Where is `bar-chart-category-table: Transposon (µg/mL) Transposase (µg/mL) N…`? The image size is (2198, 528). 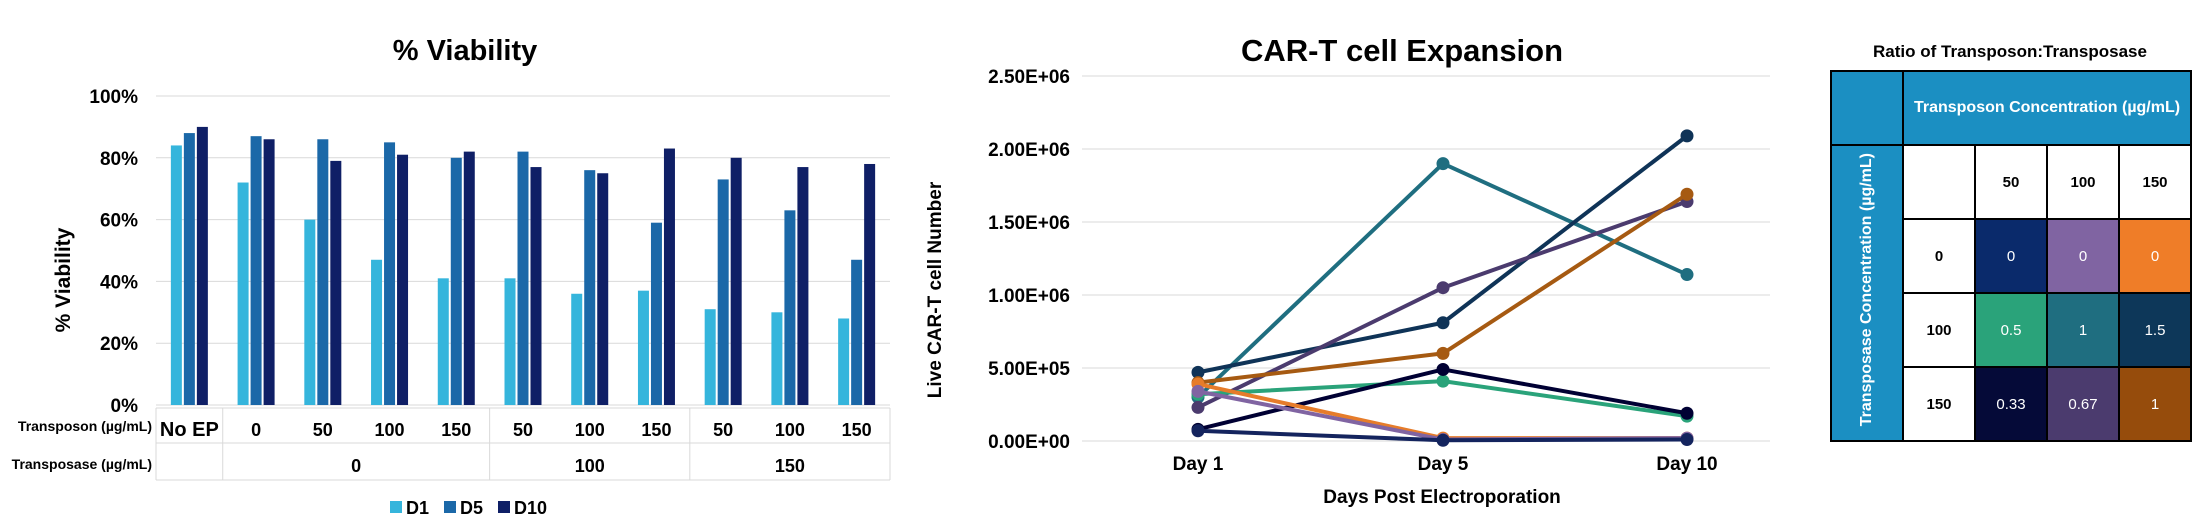 bar-chart-category-table: Transposon (µg/mL) Transposase (µg/mL) N… is located at coordinates (451, 444).